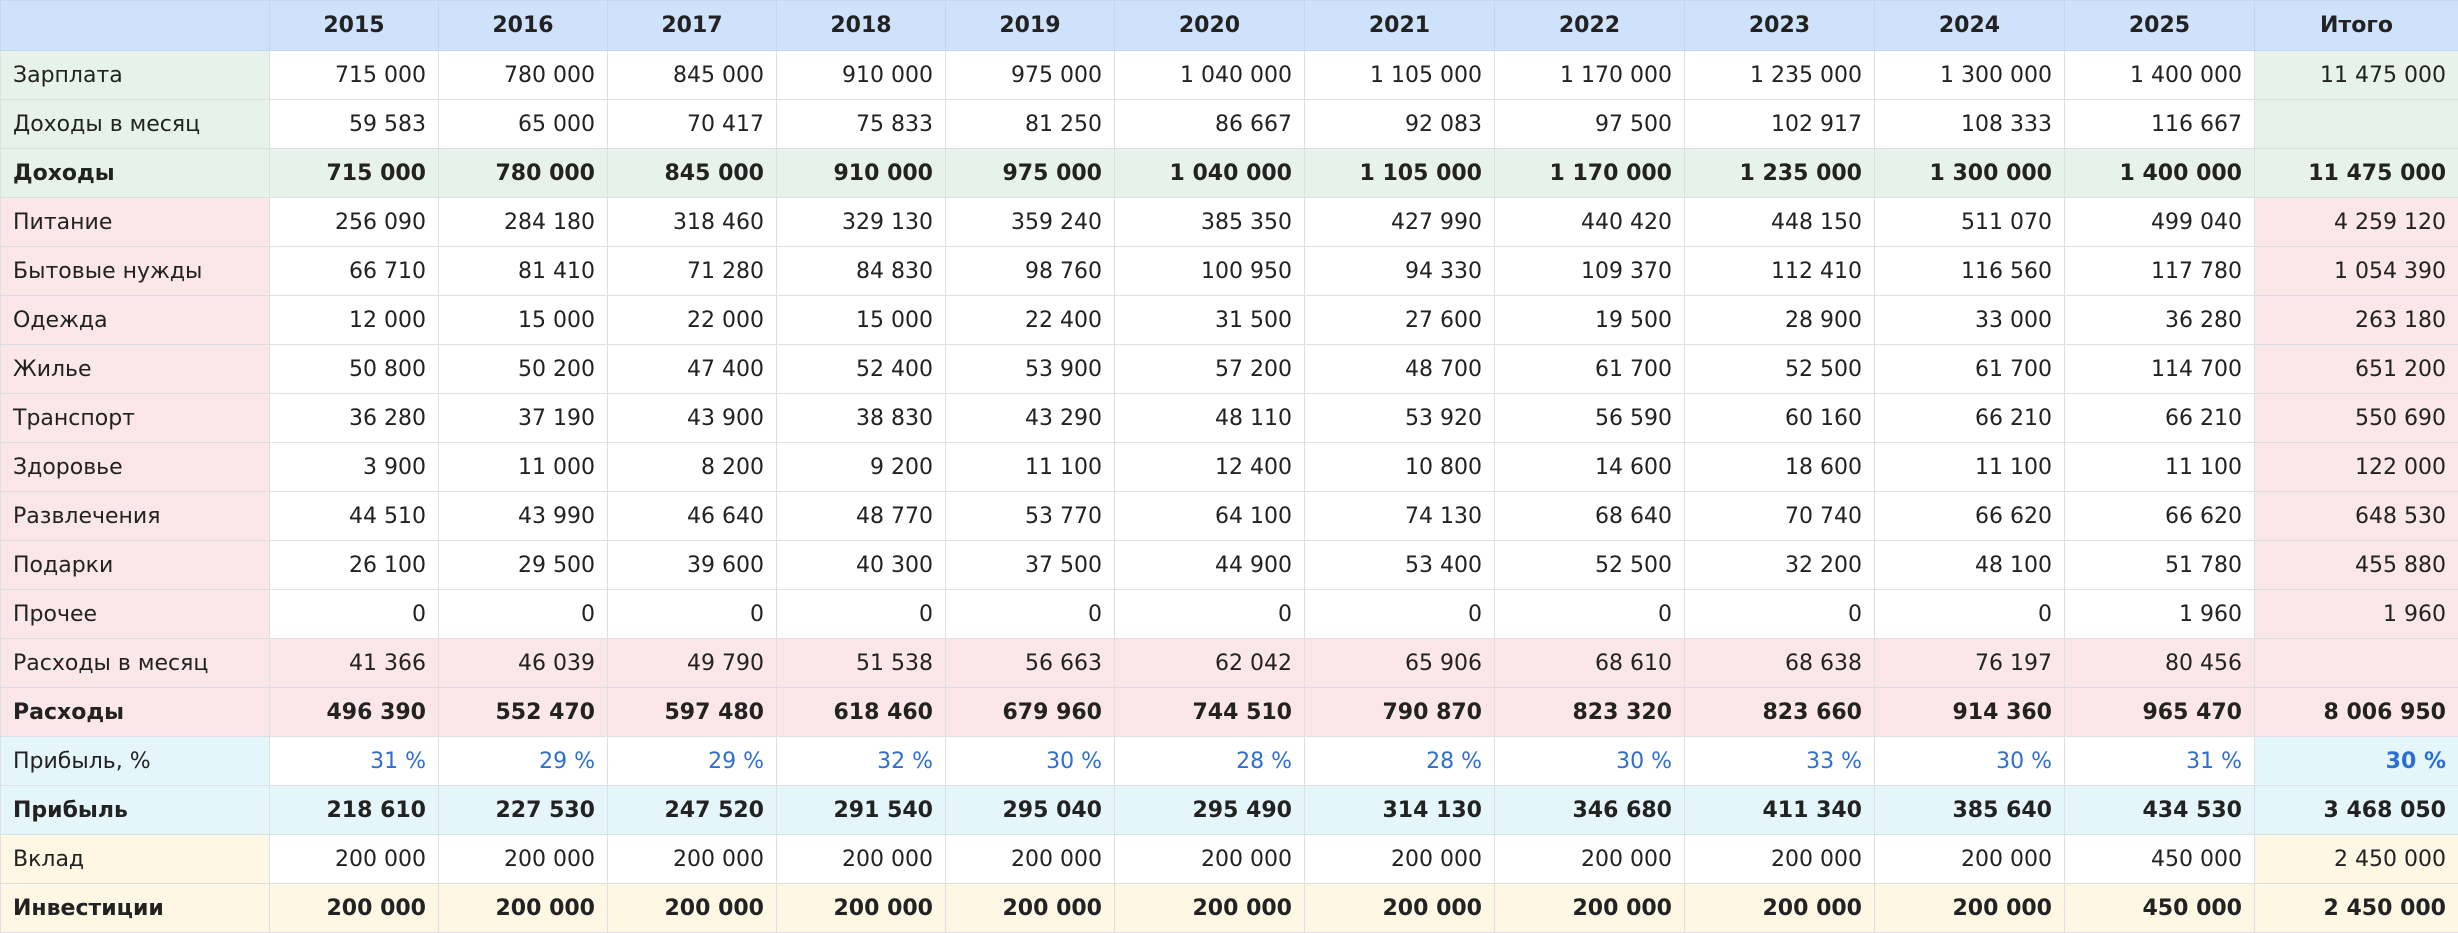  I want to click on value-cell: 295 040, so click(1030, 810).